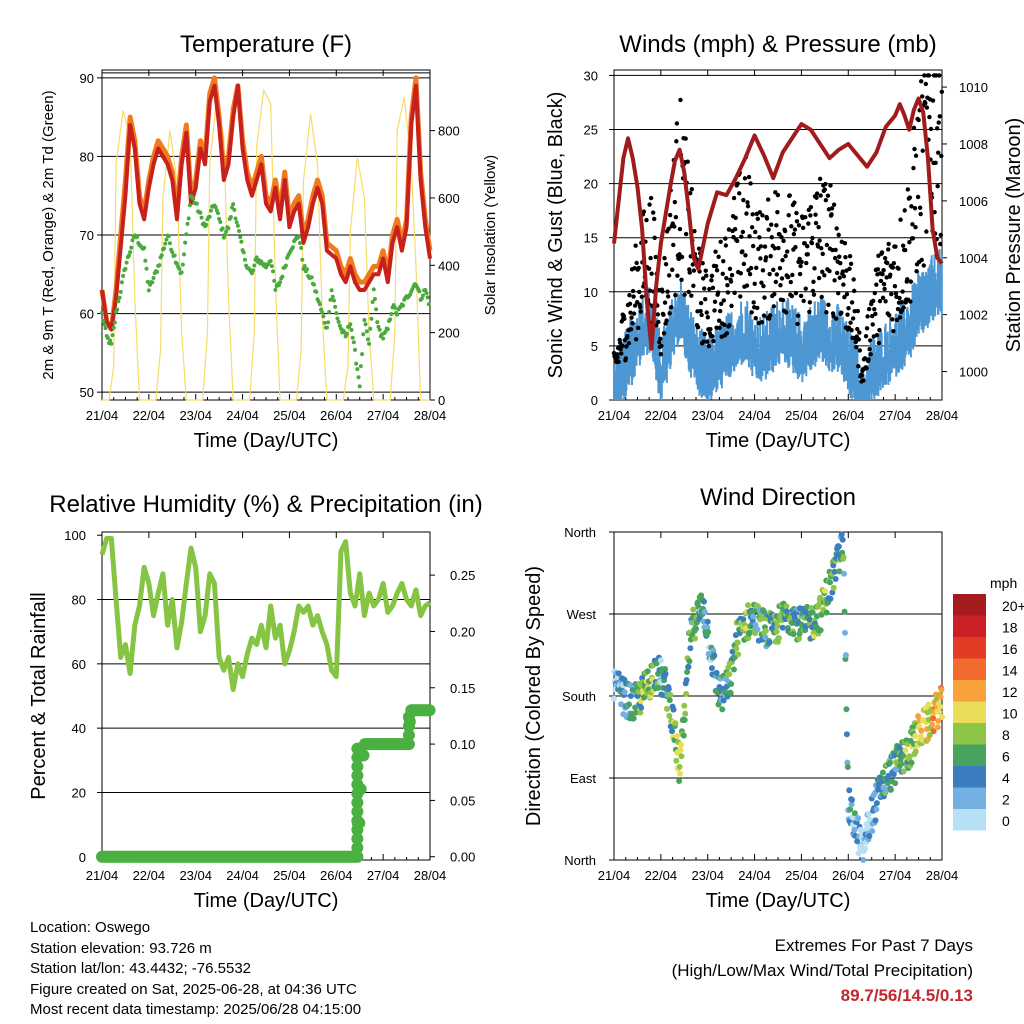  I want to click on x-tick-label: 24/04, so click(754, 875).